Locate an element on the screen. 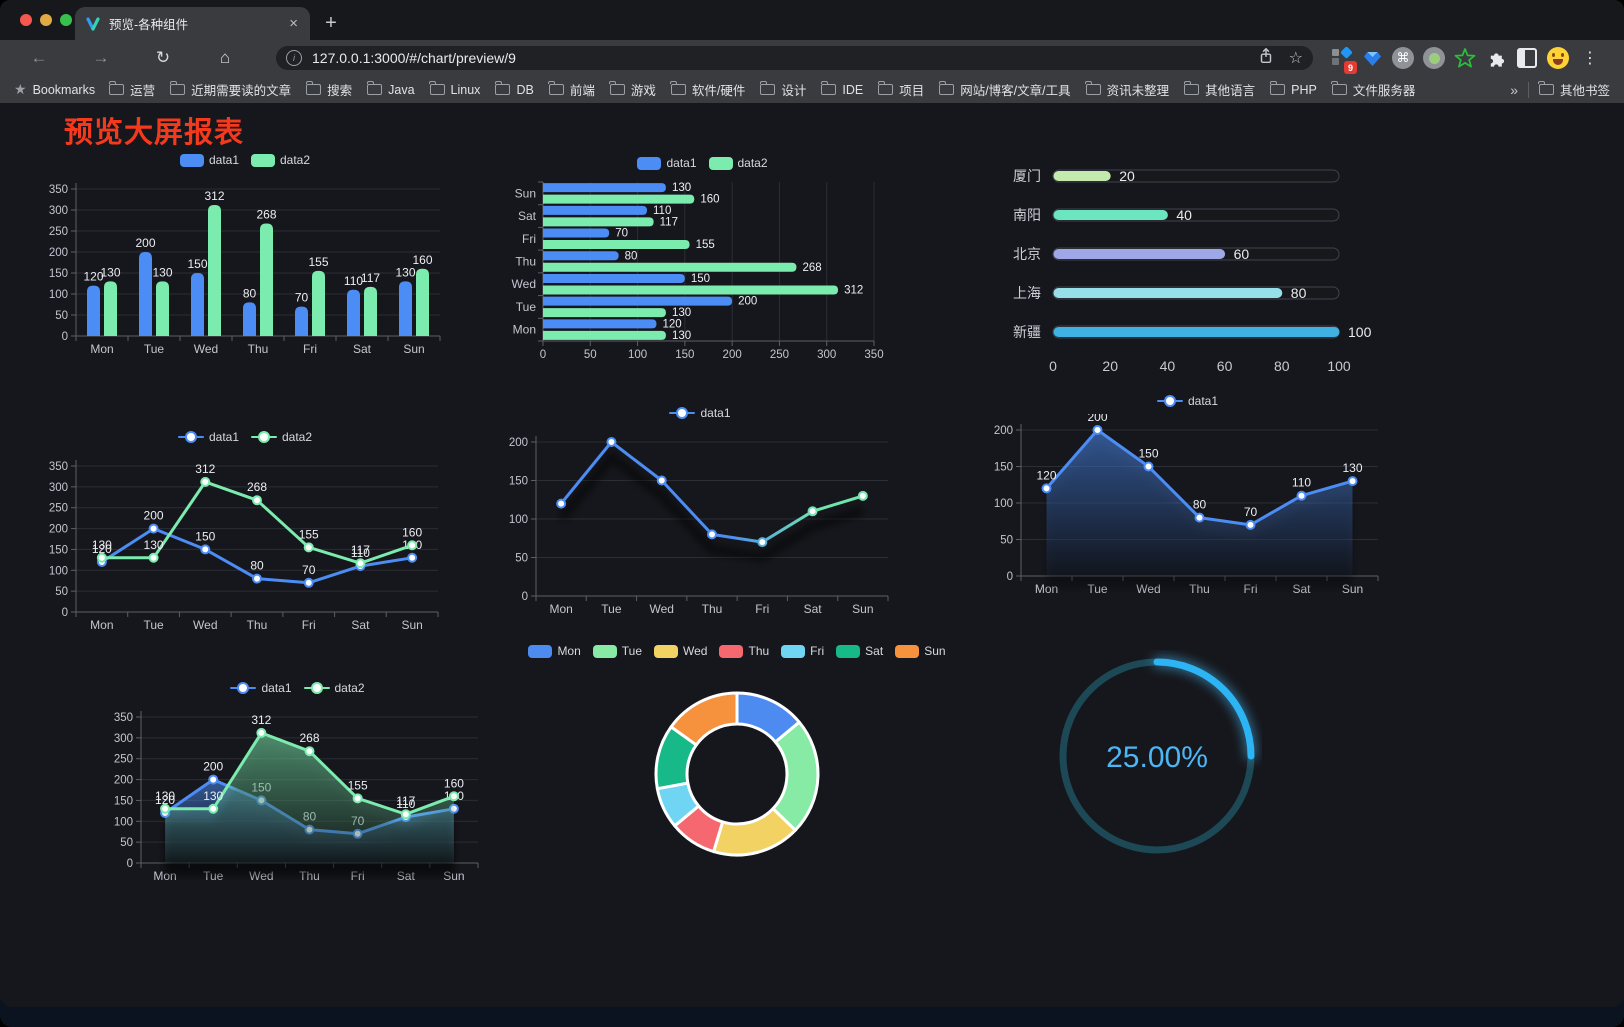 The image size is (1624, 1027). window-minimize-button is located at coordinates (46, 20).